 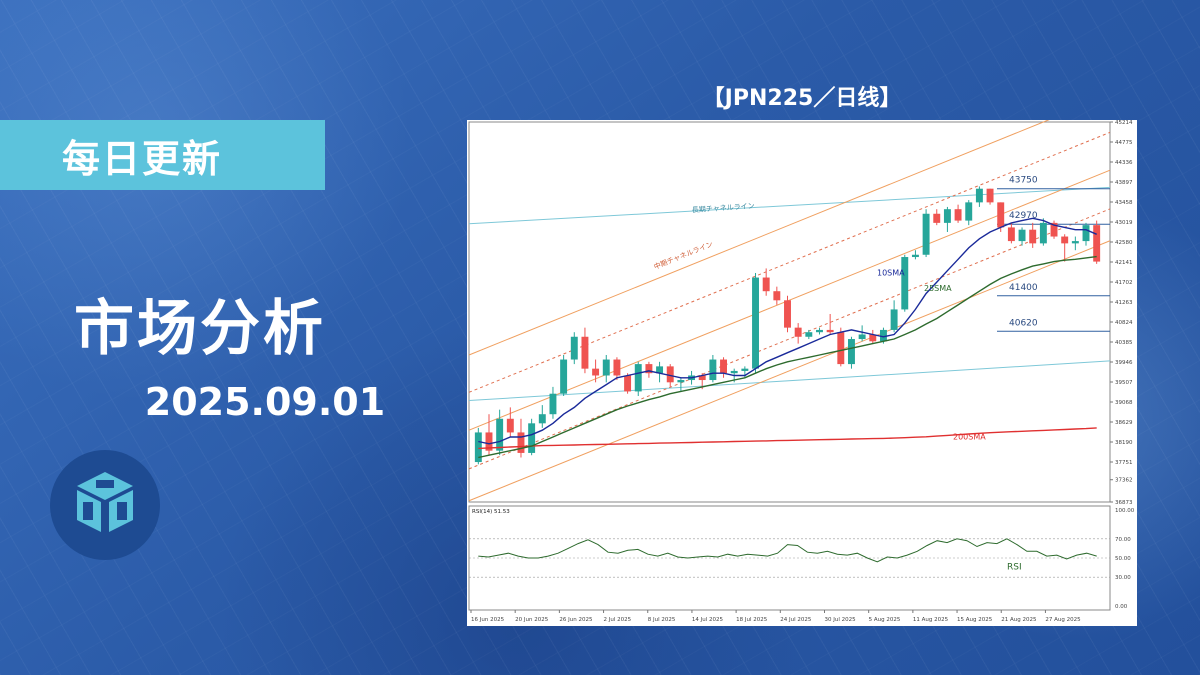 I want to click on rsi-tick-label: 50.00, so click(x=1123, y=559).